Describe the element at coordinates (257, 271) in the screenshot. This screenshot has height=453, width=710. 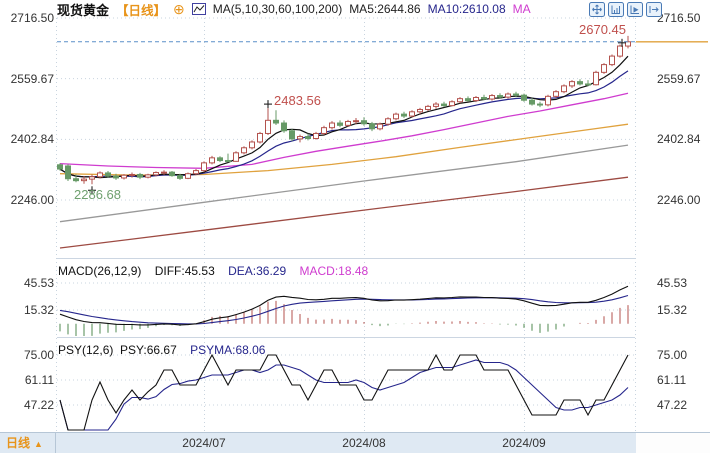
I see `macd-dea-value: DEA:36.29` at that location.